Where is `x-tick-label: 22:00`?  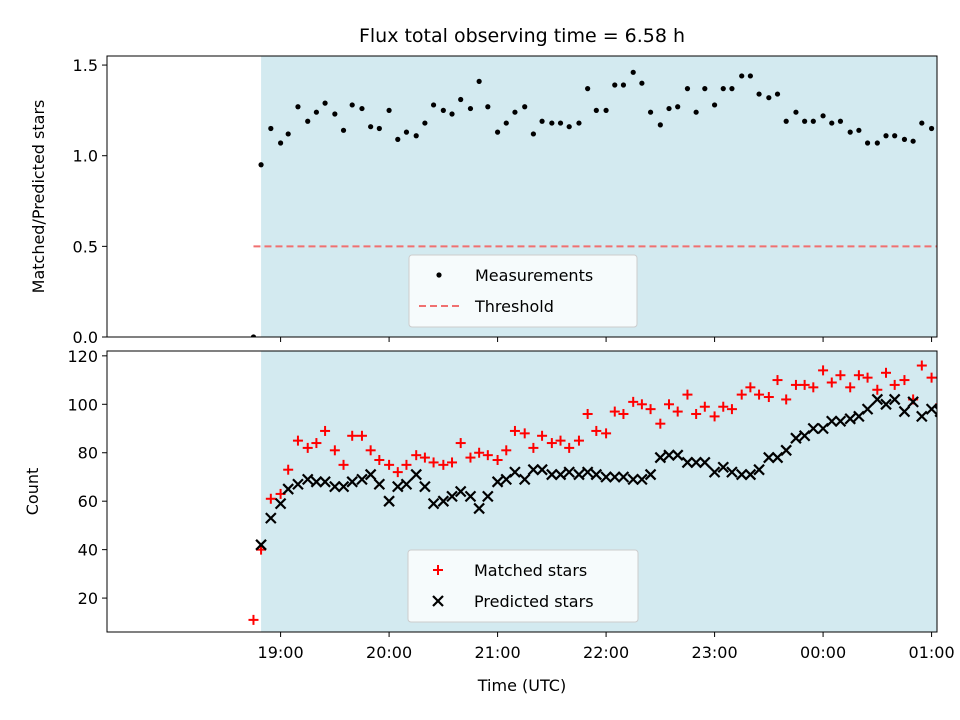 x-tick-label: 22:00 is located at coordinates (606, 652).